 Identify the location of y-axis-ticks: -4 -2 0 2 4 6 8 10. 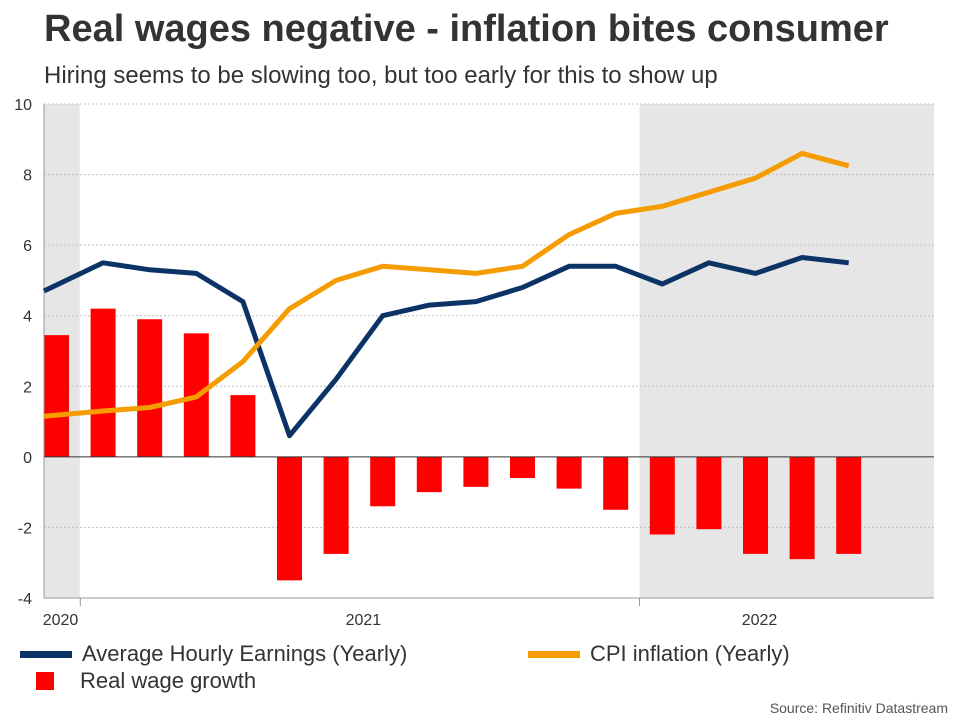
(23, 352).